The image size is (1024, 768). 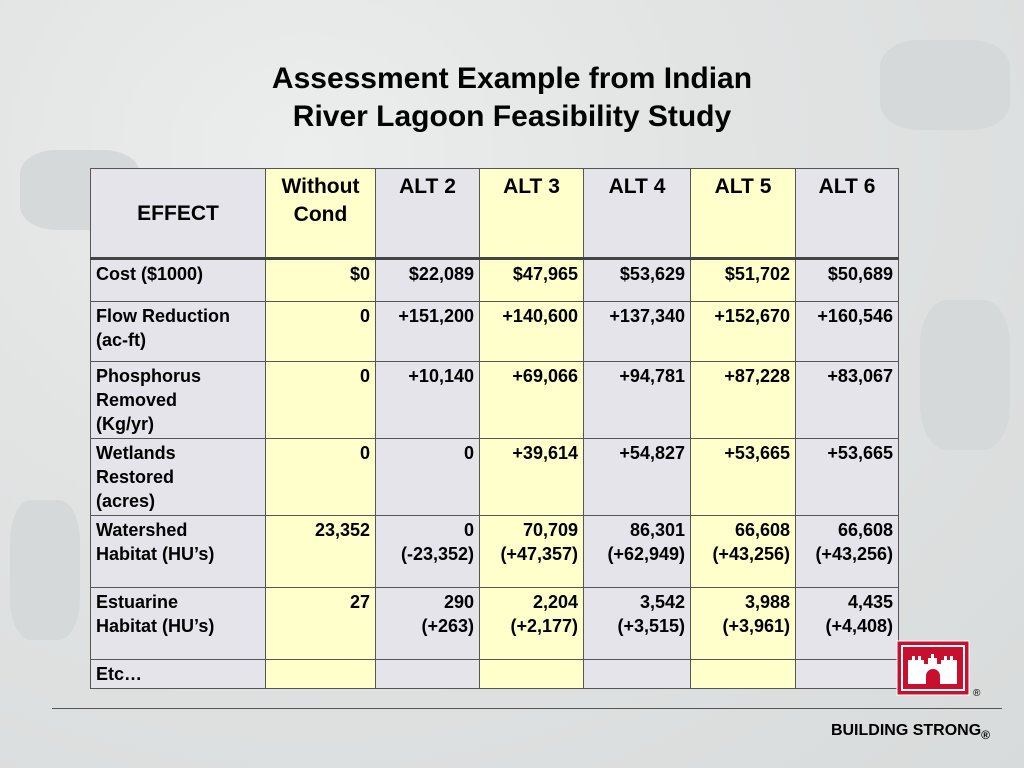 I want to click on row-label: Watershed Habitat (HU’s), so click(x=178, y=551).